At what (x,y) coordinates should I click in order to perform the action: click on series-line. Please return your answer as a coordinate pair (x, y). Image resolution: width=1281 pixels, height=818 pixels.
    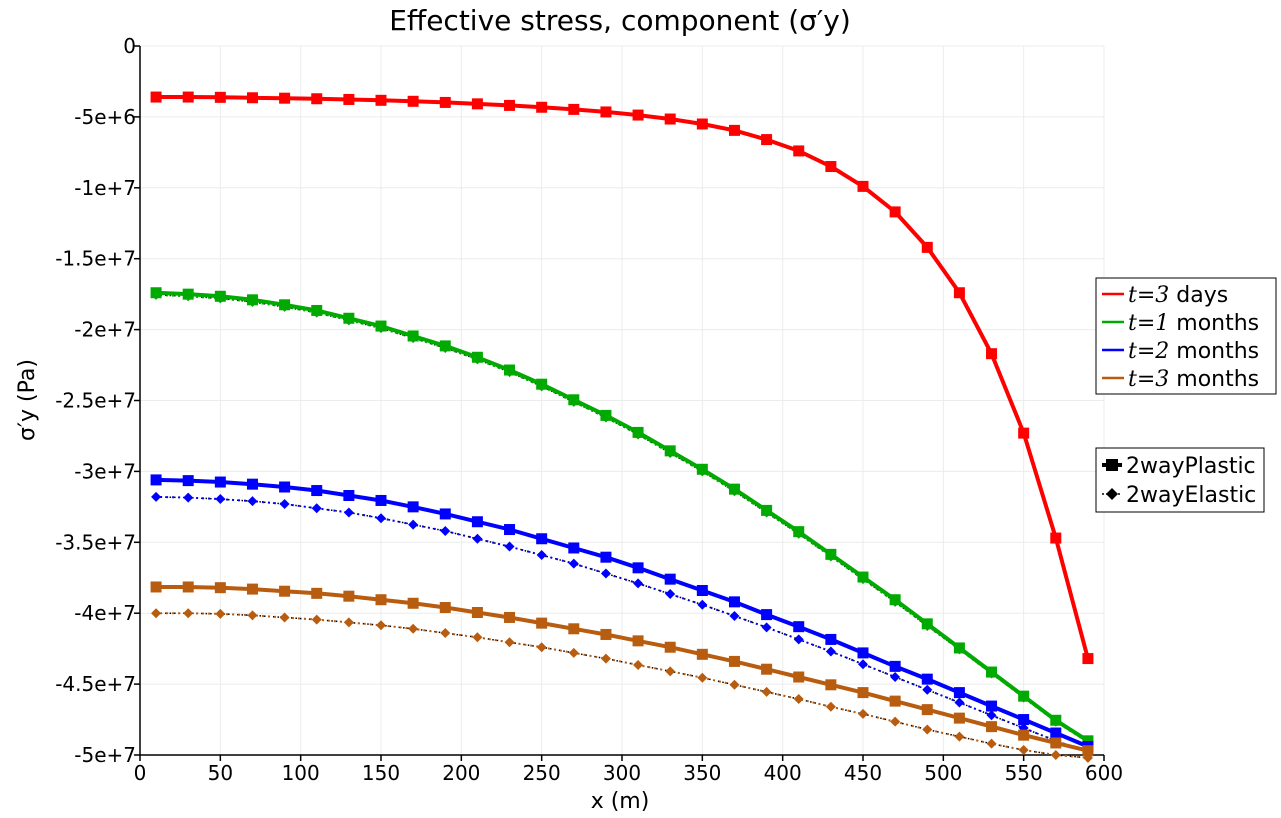
    Looking at the image, I should click on (622, 685).